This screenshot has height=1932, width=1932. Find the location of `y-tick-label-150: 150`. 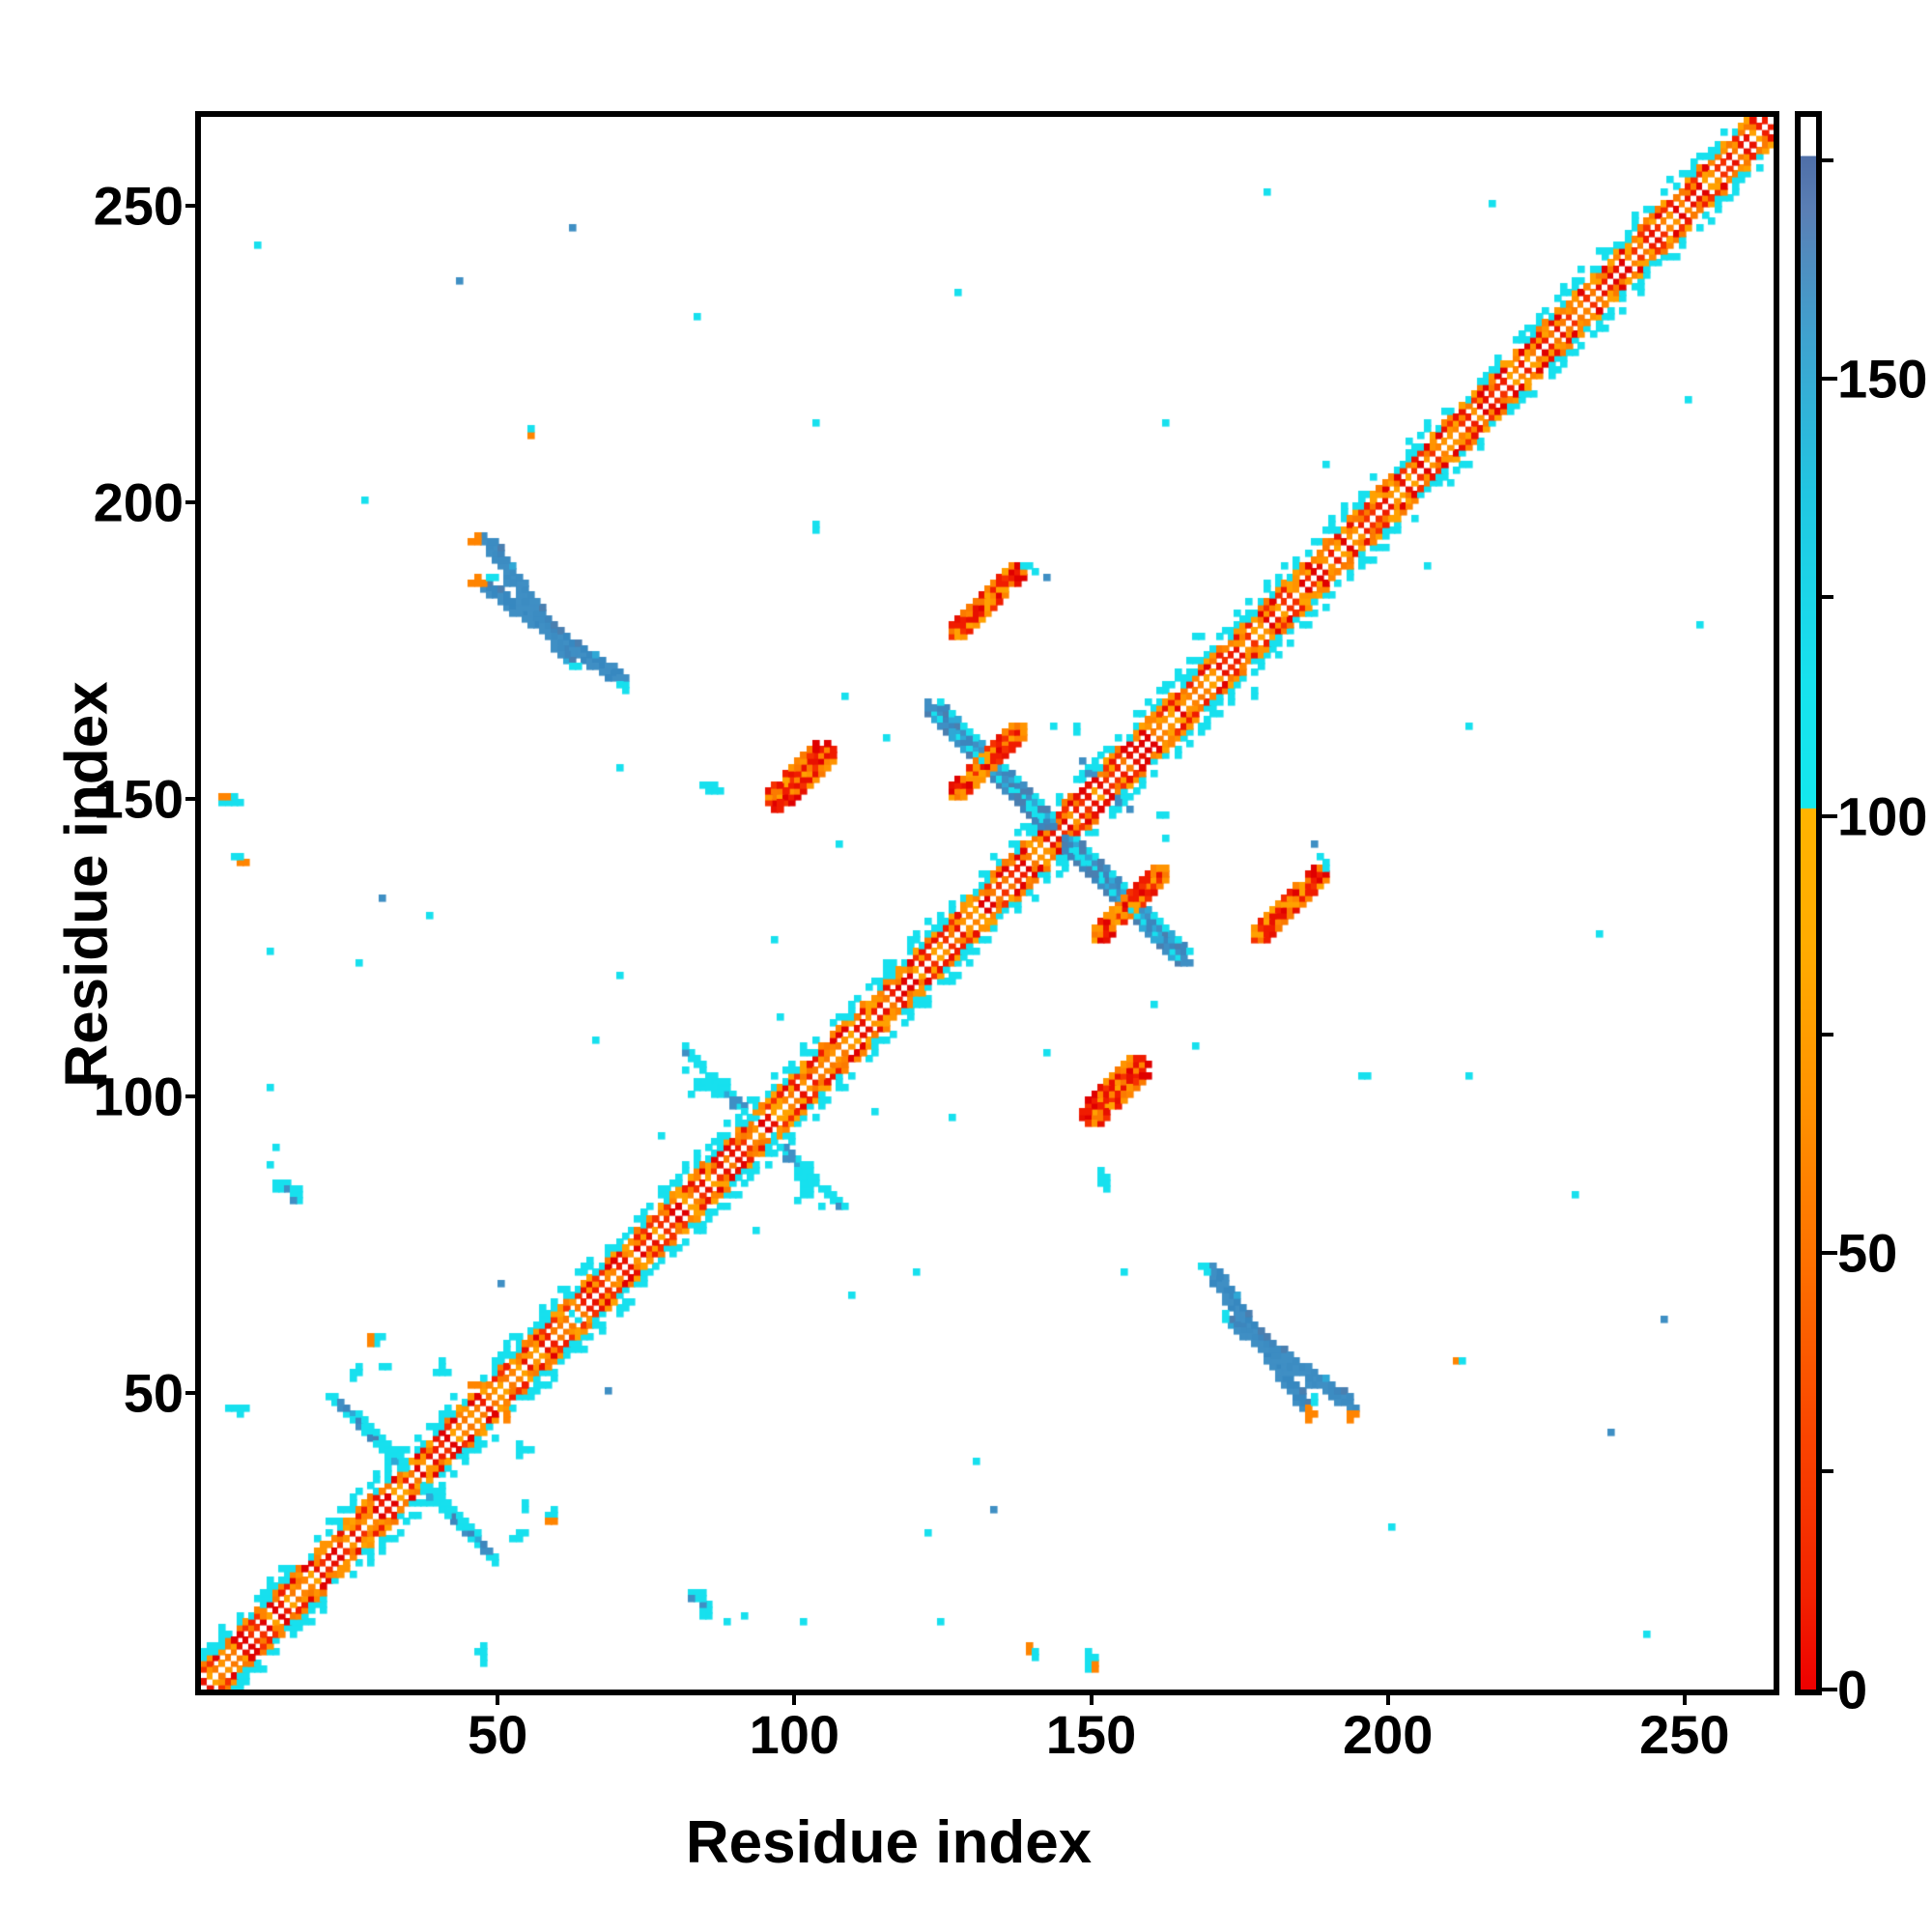

y-tick-label-150: 150 is located at coordinates (138, 799).